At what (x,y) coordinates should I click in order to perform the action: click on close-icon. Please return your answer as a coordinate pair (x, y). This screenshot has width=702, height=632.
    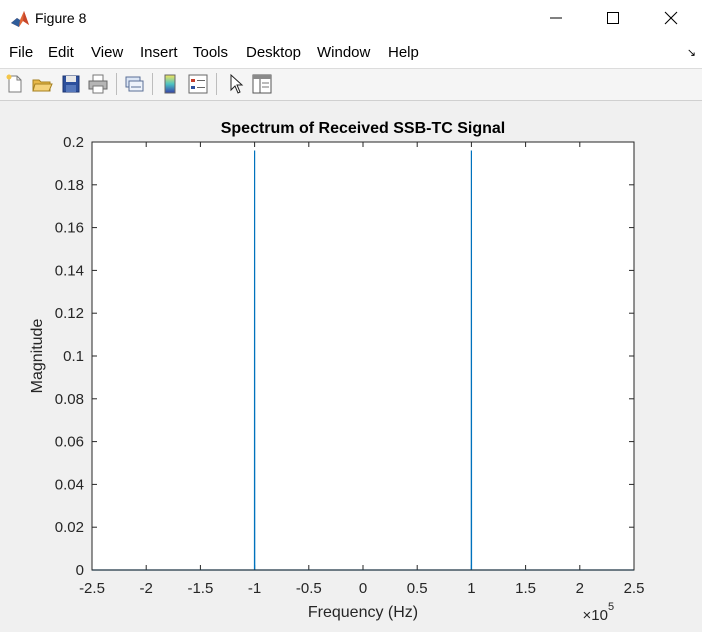
    Looking at the image, I should click on (671, 18).